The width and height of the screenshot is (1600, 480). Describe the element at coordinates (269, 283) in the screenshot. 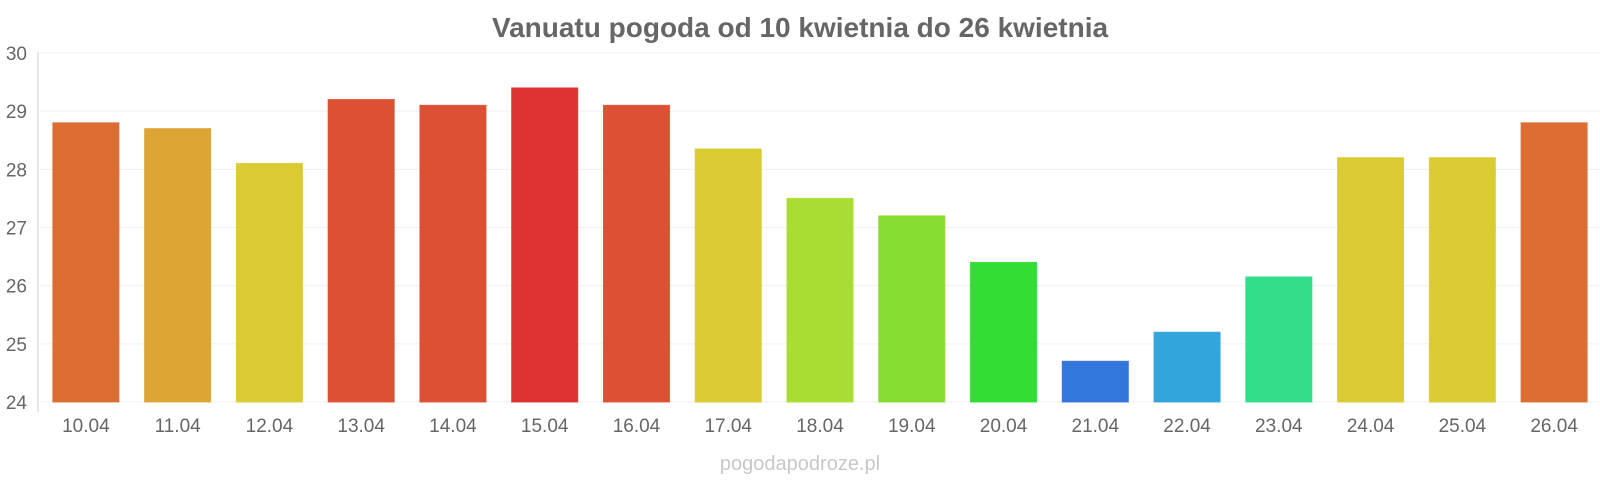

I see `bar-12.04` at that location.